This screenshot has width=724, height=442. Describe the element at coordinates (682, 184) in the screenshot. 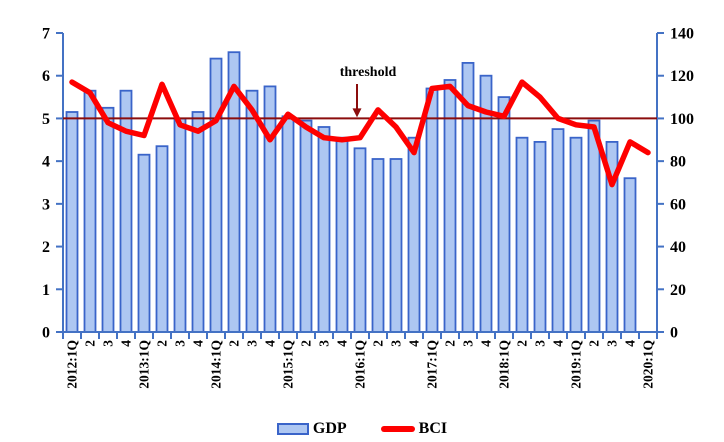

I see `right-axis-labels: 0 20 40 60 80 100 120 140` at that location.